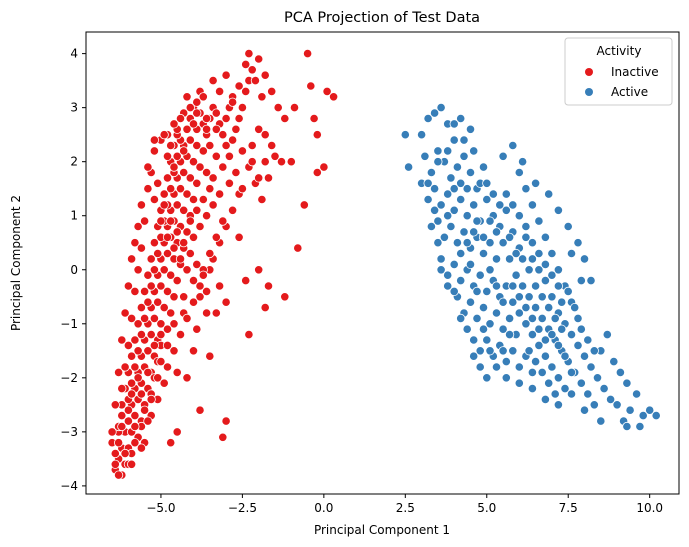 The height and width of the screenshot is (547, 689). What do you see at coordinates (618, 71) in the screenshot?
I see `legend: Activity Inactive Active` at bounding box center [618, 71].